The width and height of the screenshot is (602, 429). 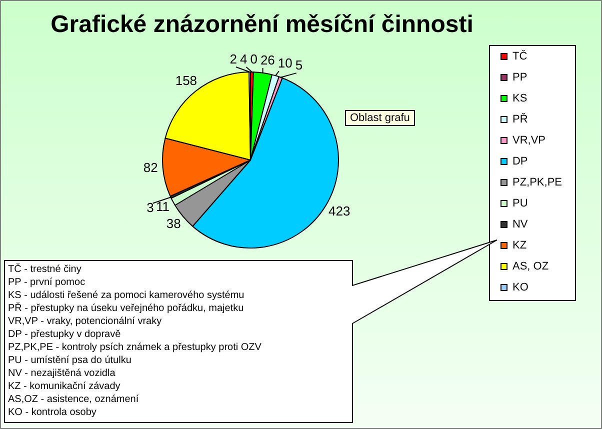 What do you see at coordinates (70, 360) in the screenshot?
I see `text: PU - umístění psa do útulku` at bounding box center [70, 360].